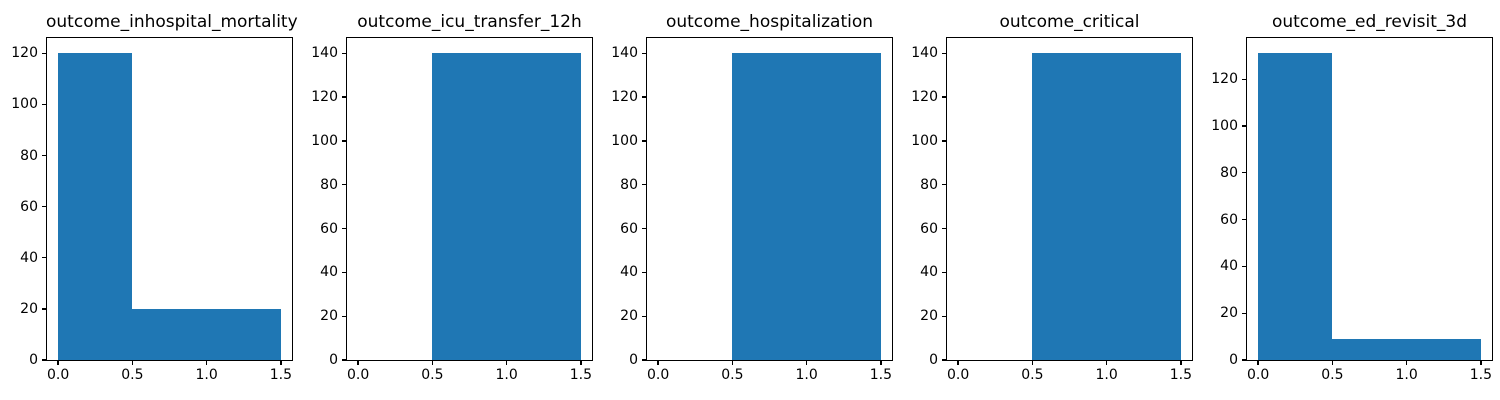 Image resolution: width=1500 pixels, height=400 pixels. What do you see at coordinates (1069, 22) in the screenshot?
I see `chart-title: outcome_critical` at bounding box center [1069, 22].